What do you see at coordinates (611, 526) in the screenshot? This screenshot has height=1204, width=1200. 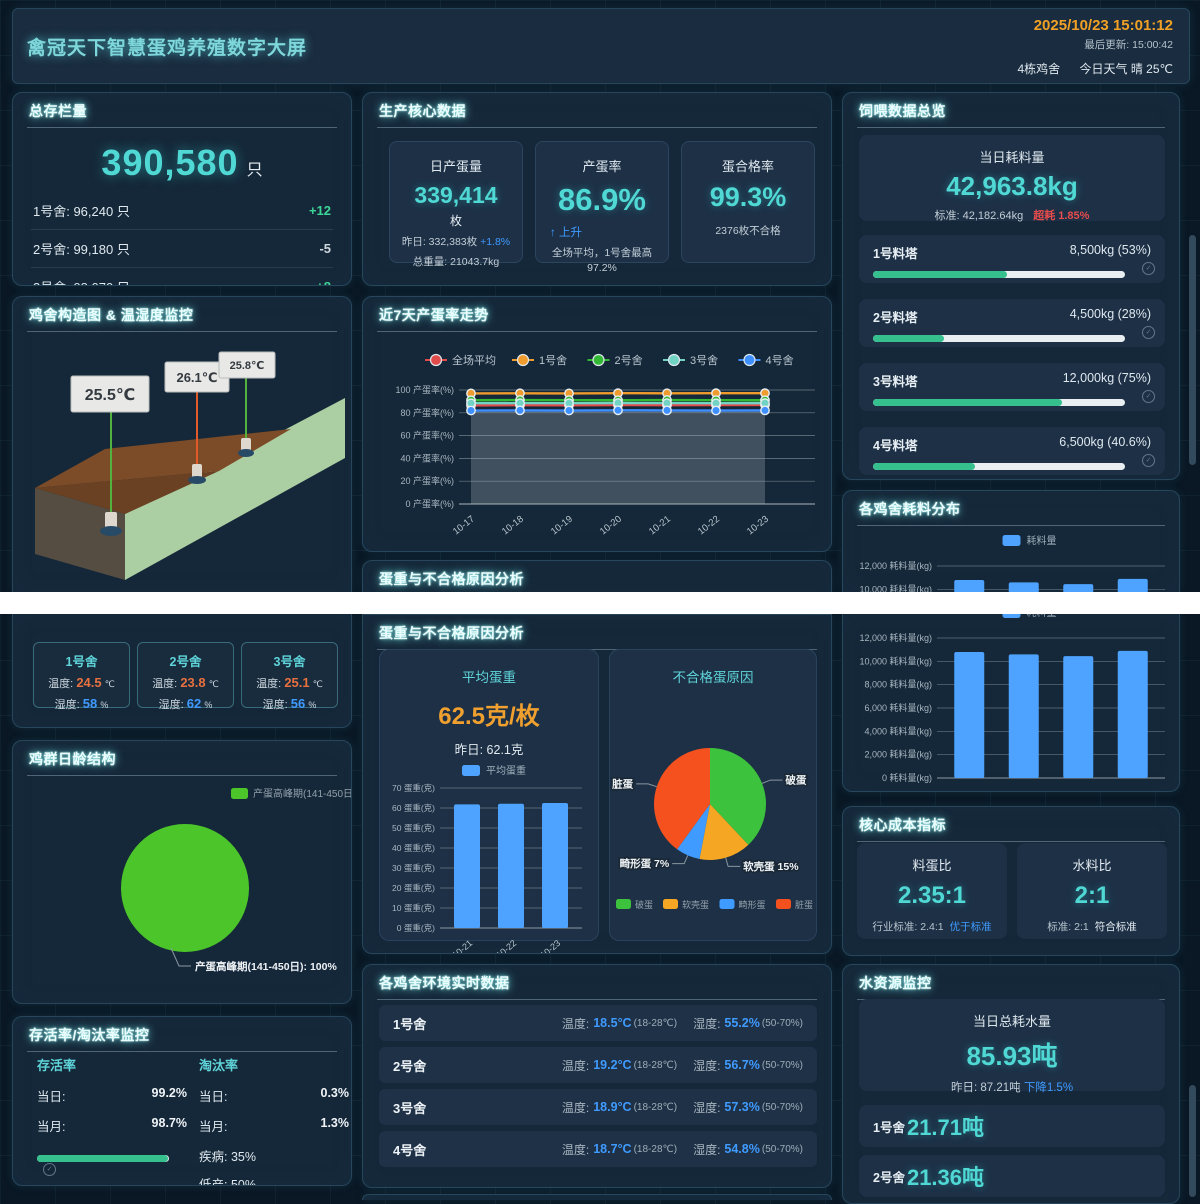 I see `svg-text: 10-20` at bounding box center [611, 526].